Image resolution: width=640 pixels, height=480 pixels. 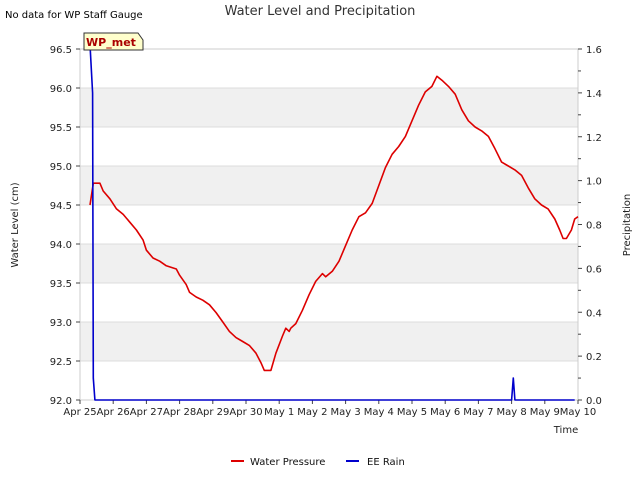 What do you see at coordinates (594, 226) in the screenshot?
I see `y-right-tick-label: 0.8` at bounding box center [594, 226].